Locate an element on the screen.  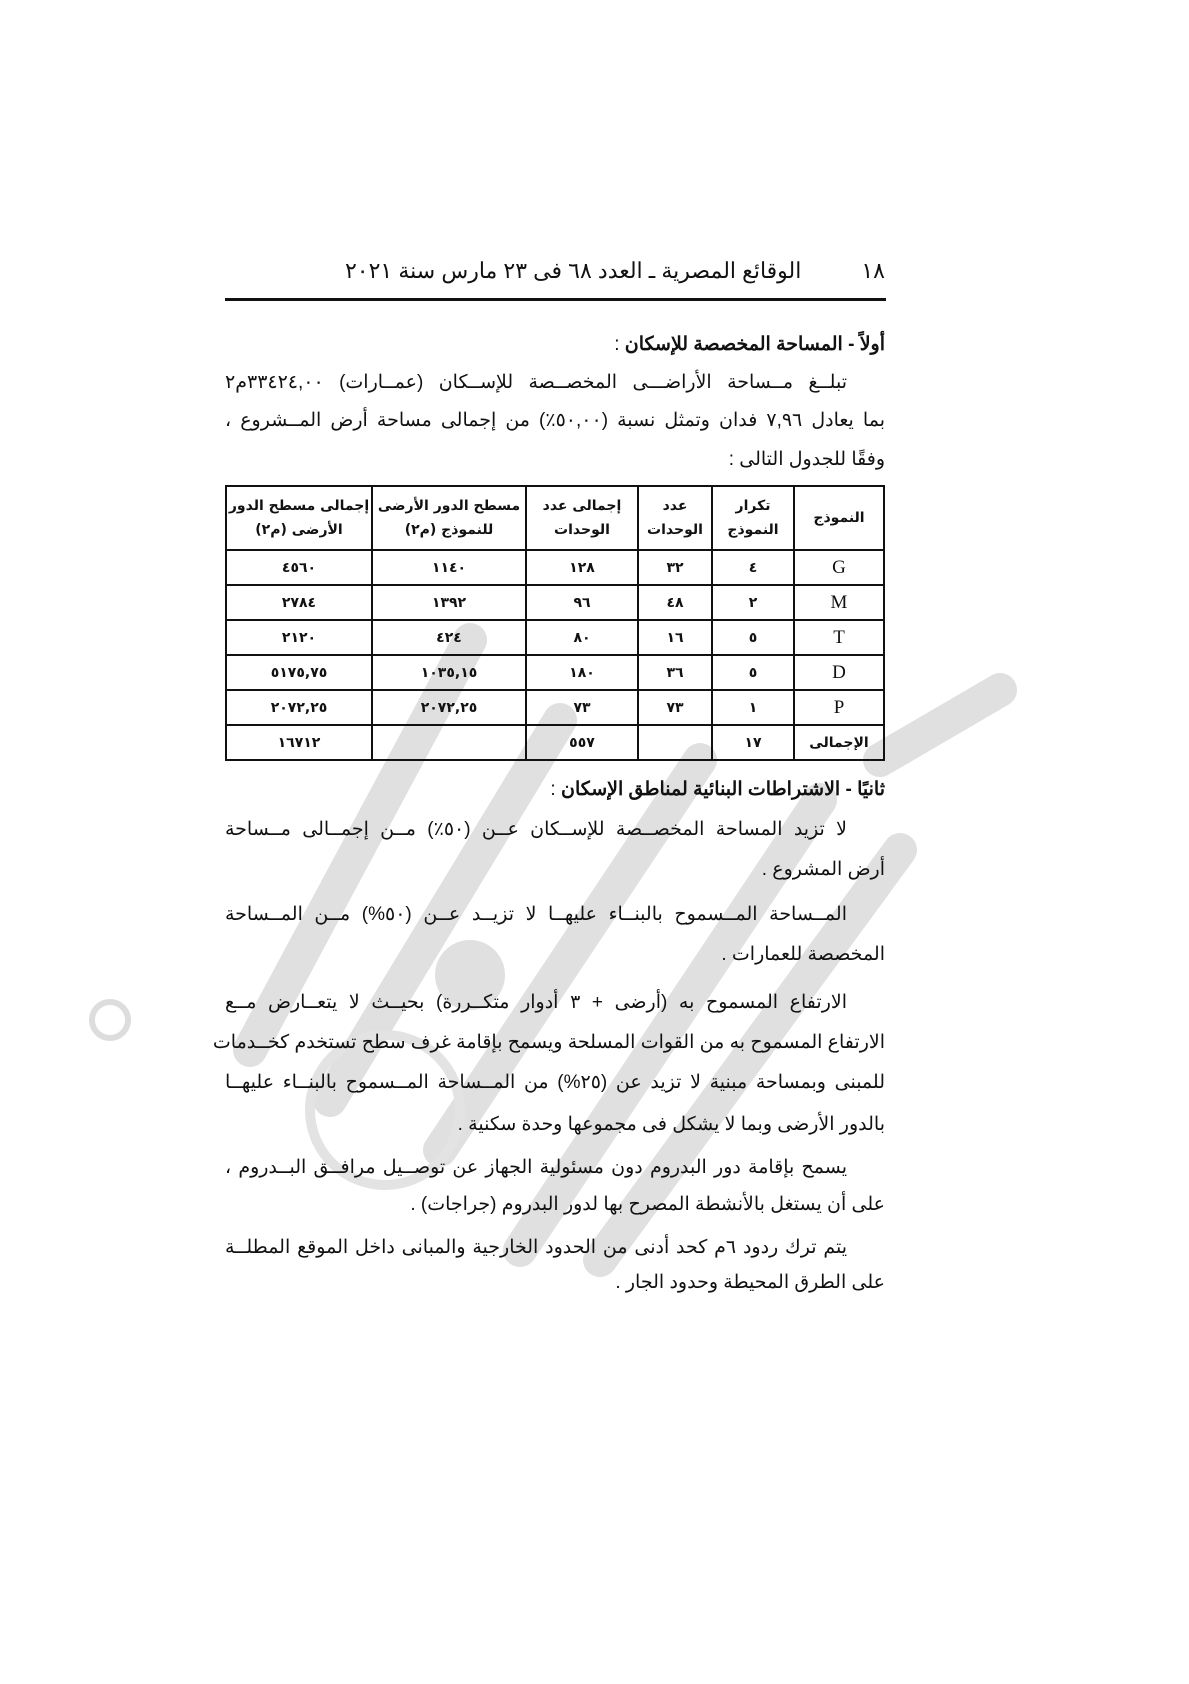
table-cell: ١١٤٠ is located at coordinates (449, 567).